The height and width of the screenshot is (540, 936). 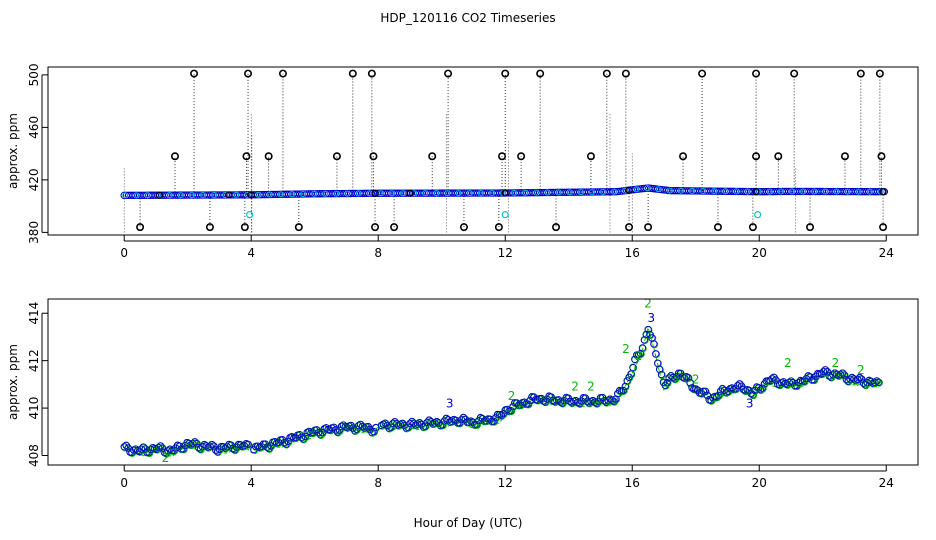 What do you see at coordinates (378, 253) in the screenshot?
I see `top-x-tick-label: 8` at bounding box center [378, 253].